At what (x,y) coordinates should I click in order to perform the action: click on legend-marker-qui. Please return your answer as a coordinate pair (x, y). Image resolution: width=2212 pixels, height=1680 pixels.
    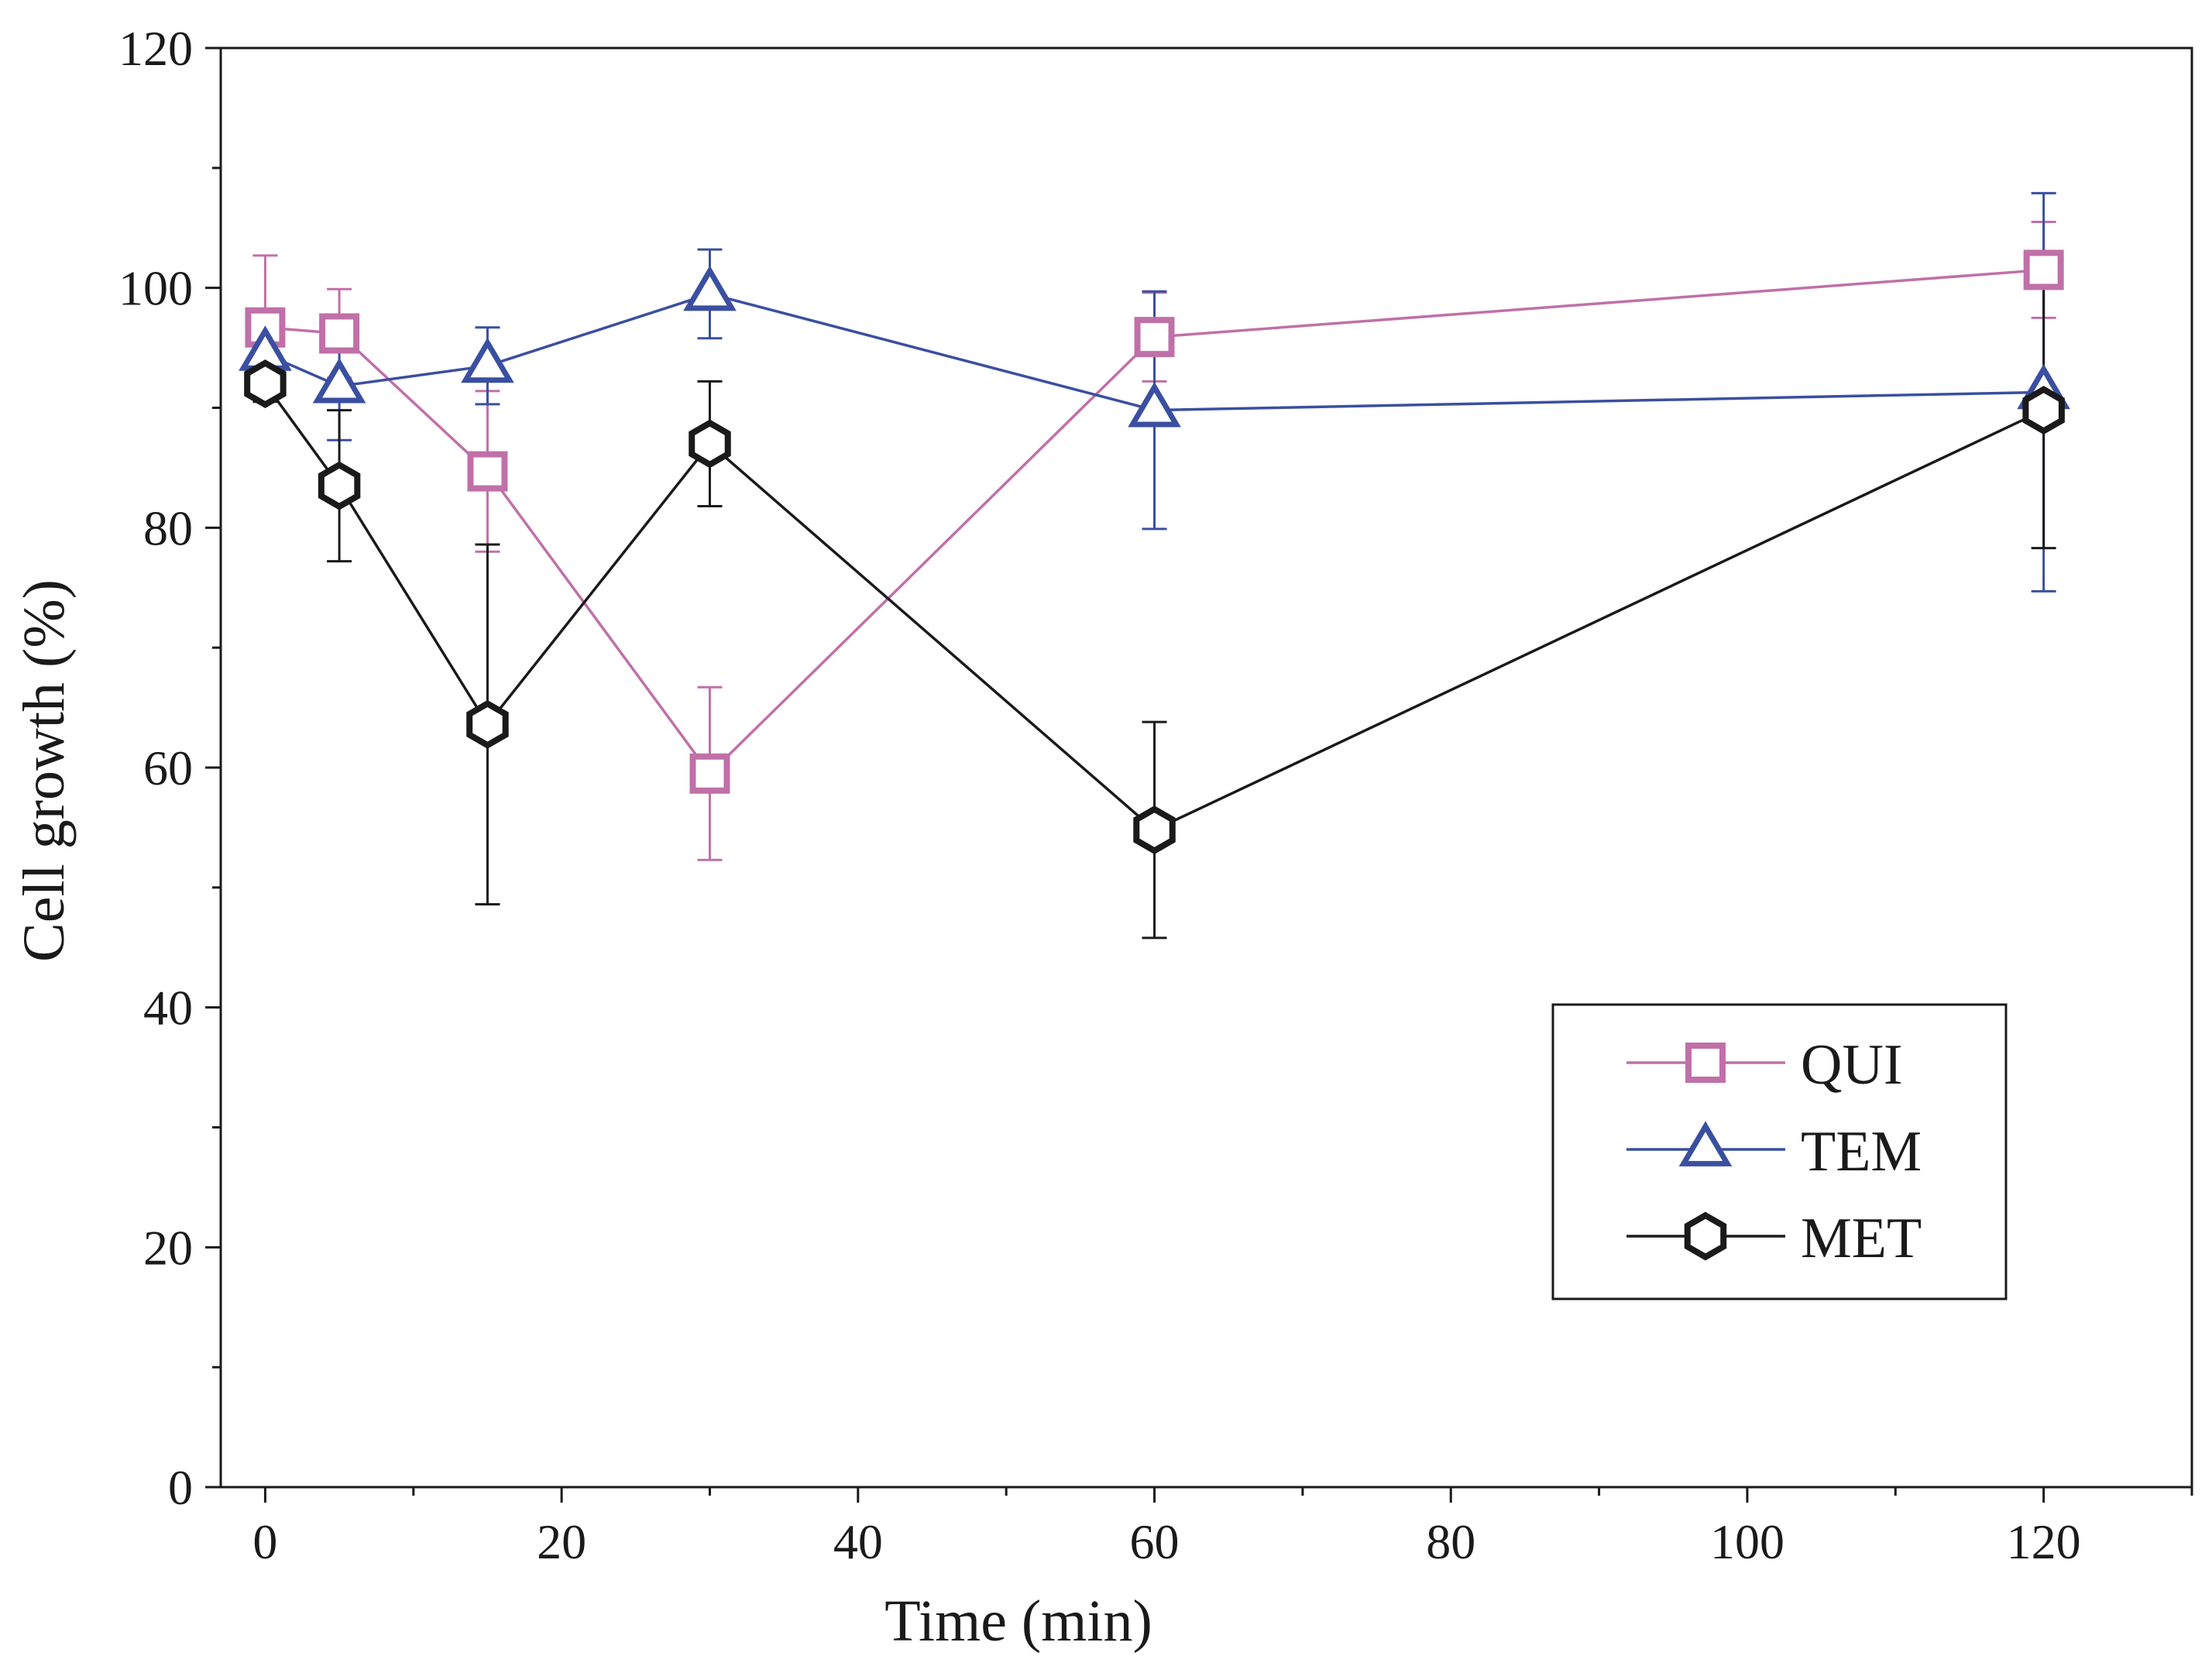
    Looking at the image, I should click on (1705, 1063).